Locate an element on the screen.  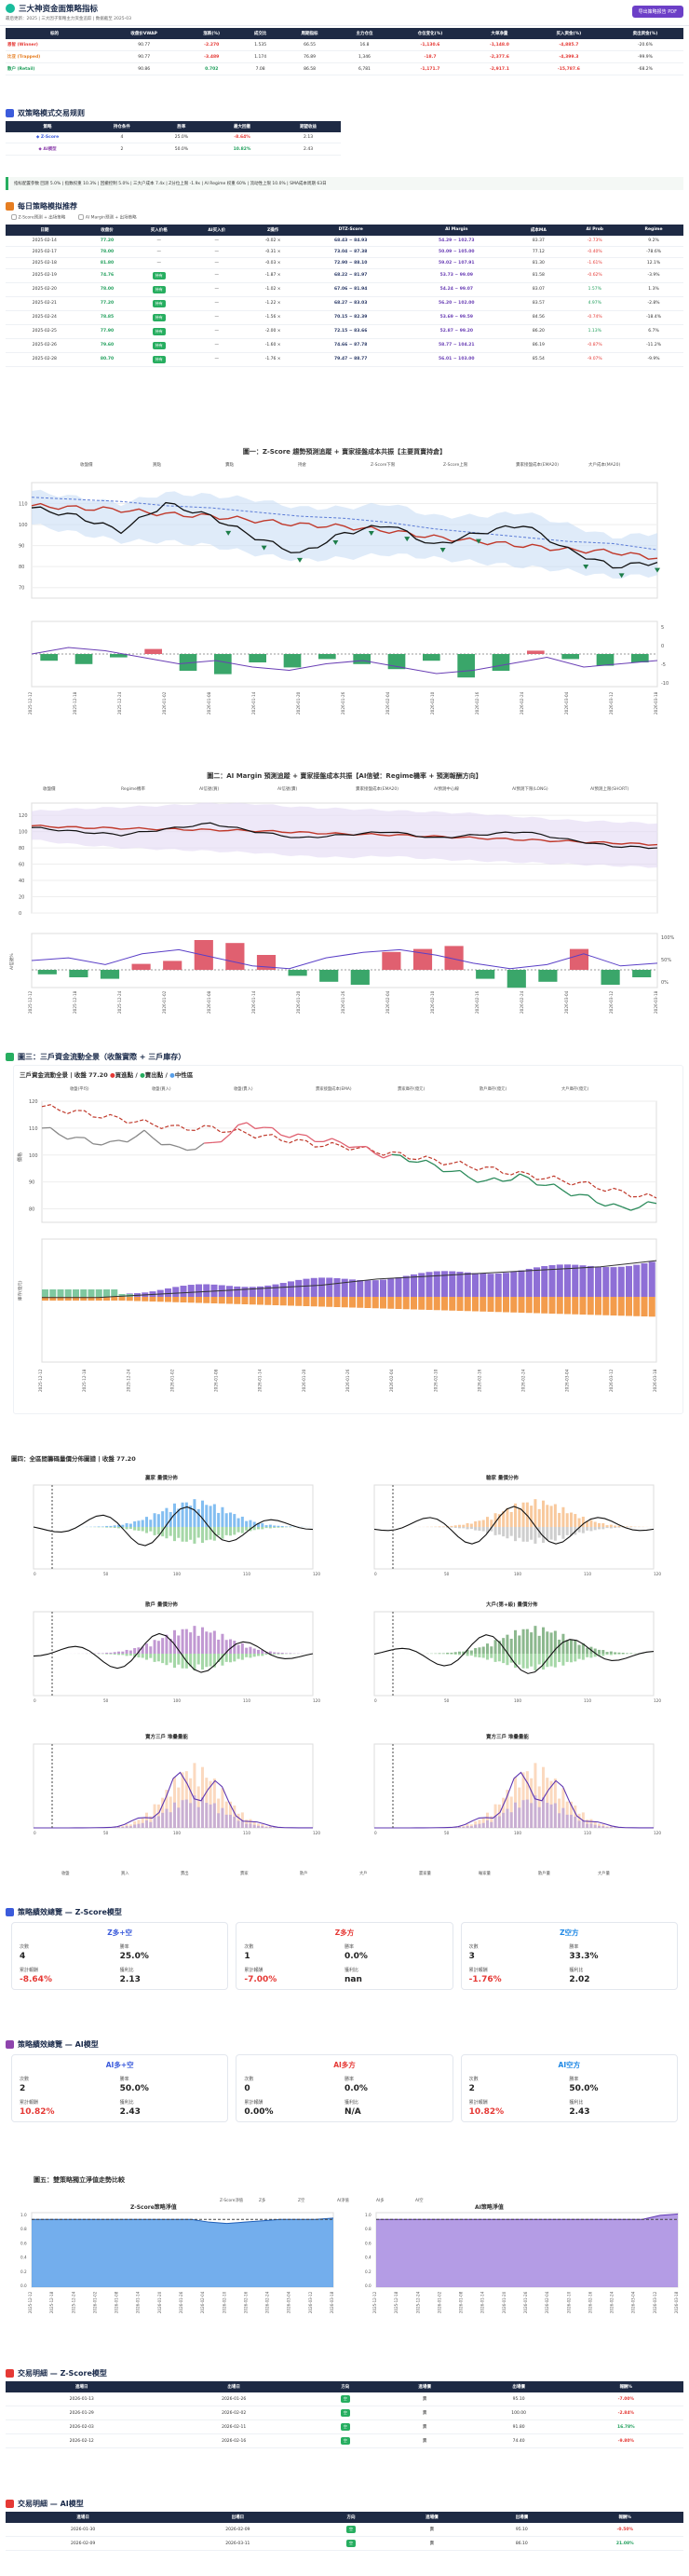
table-cell: 2.43 is located at coordinates (309, 149).